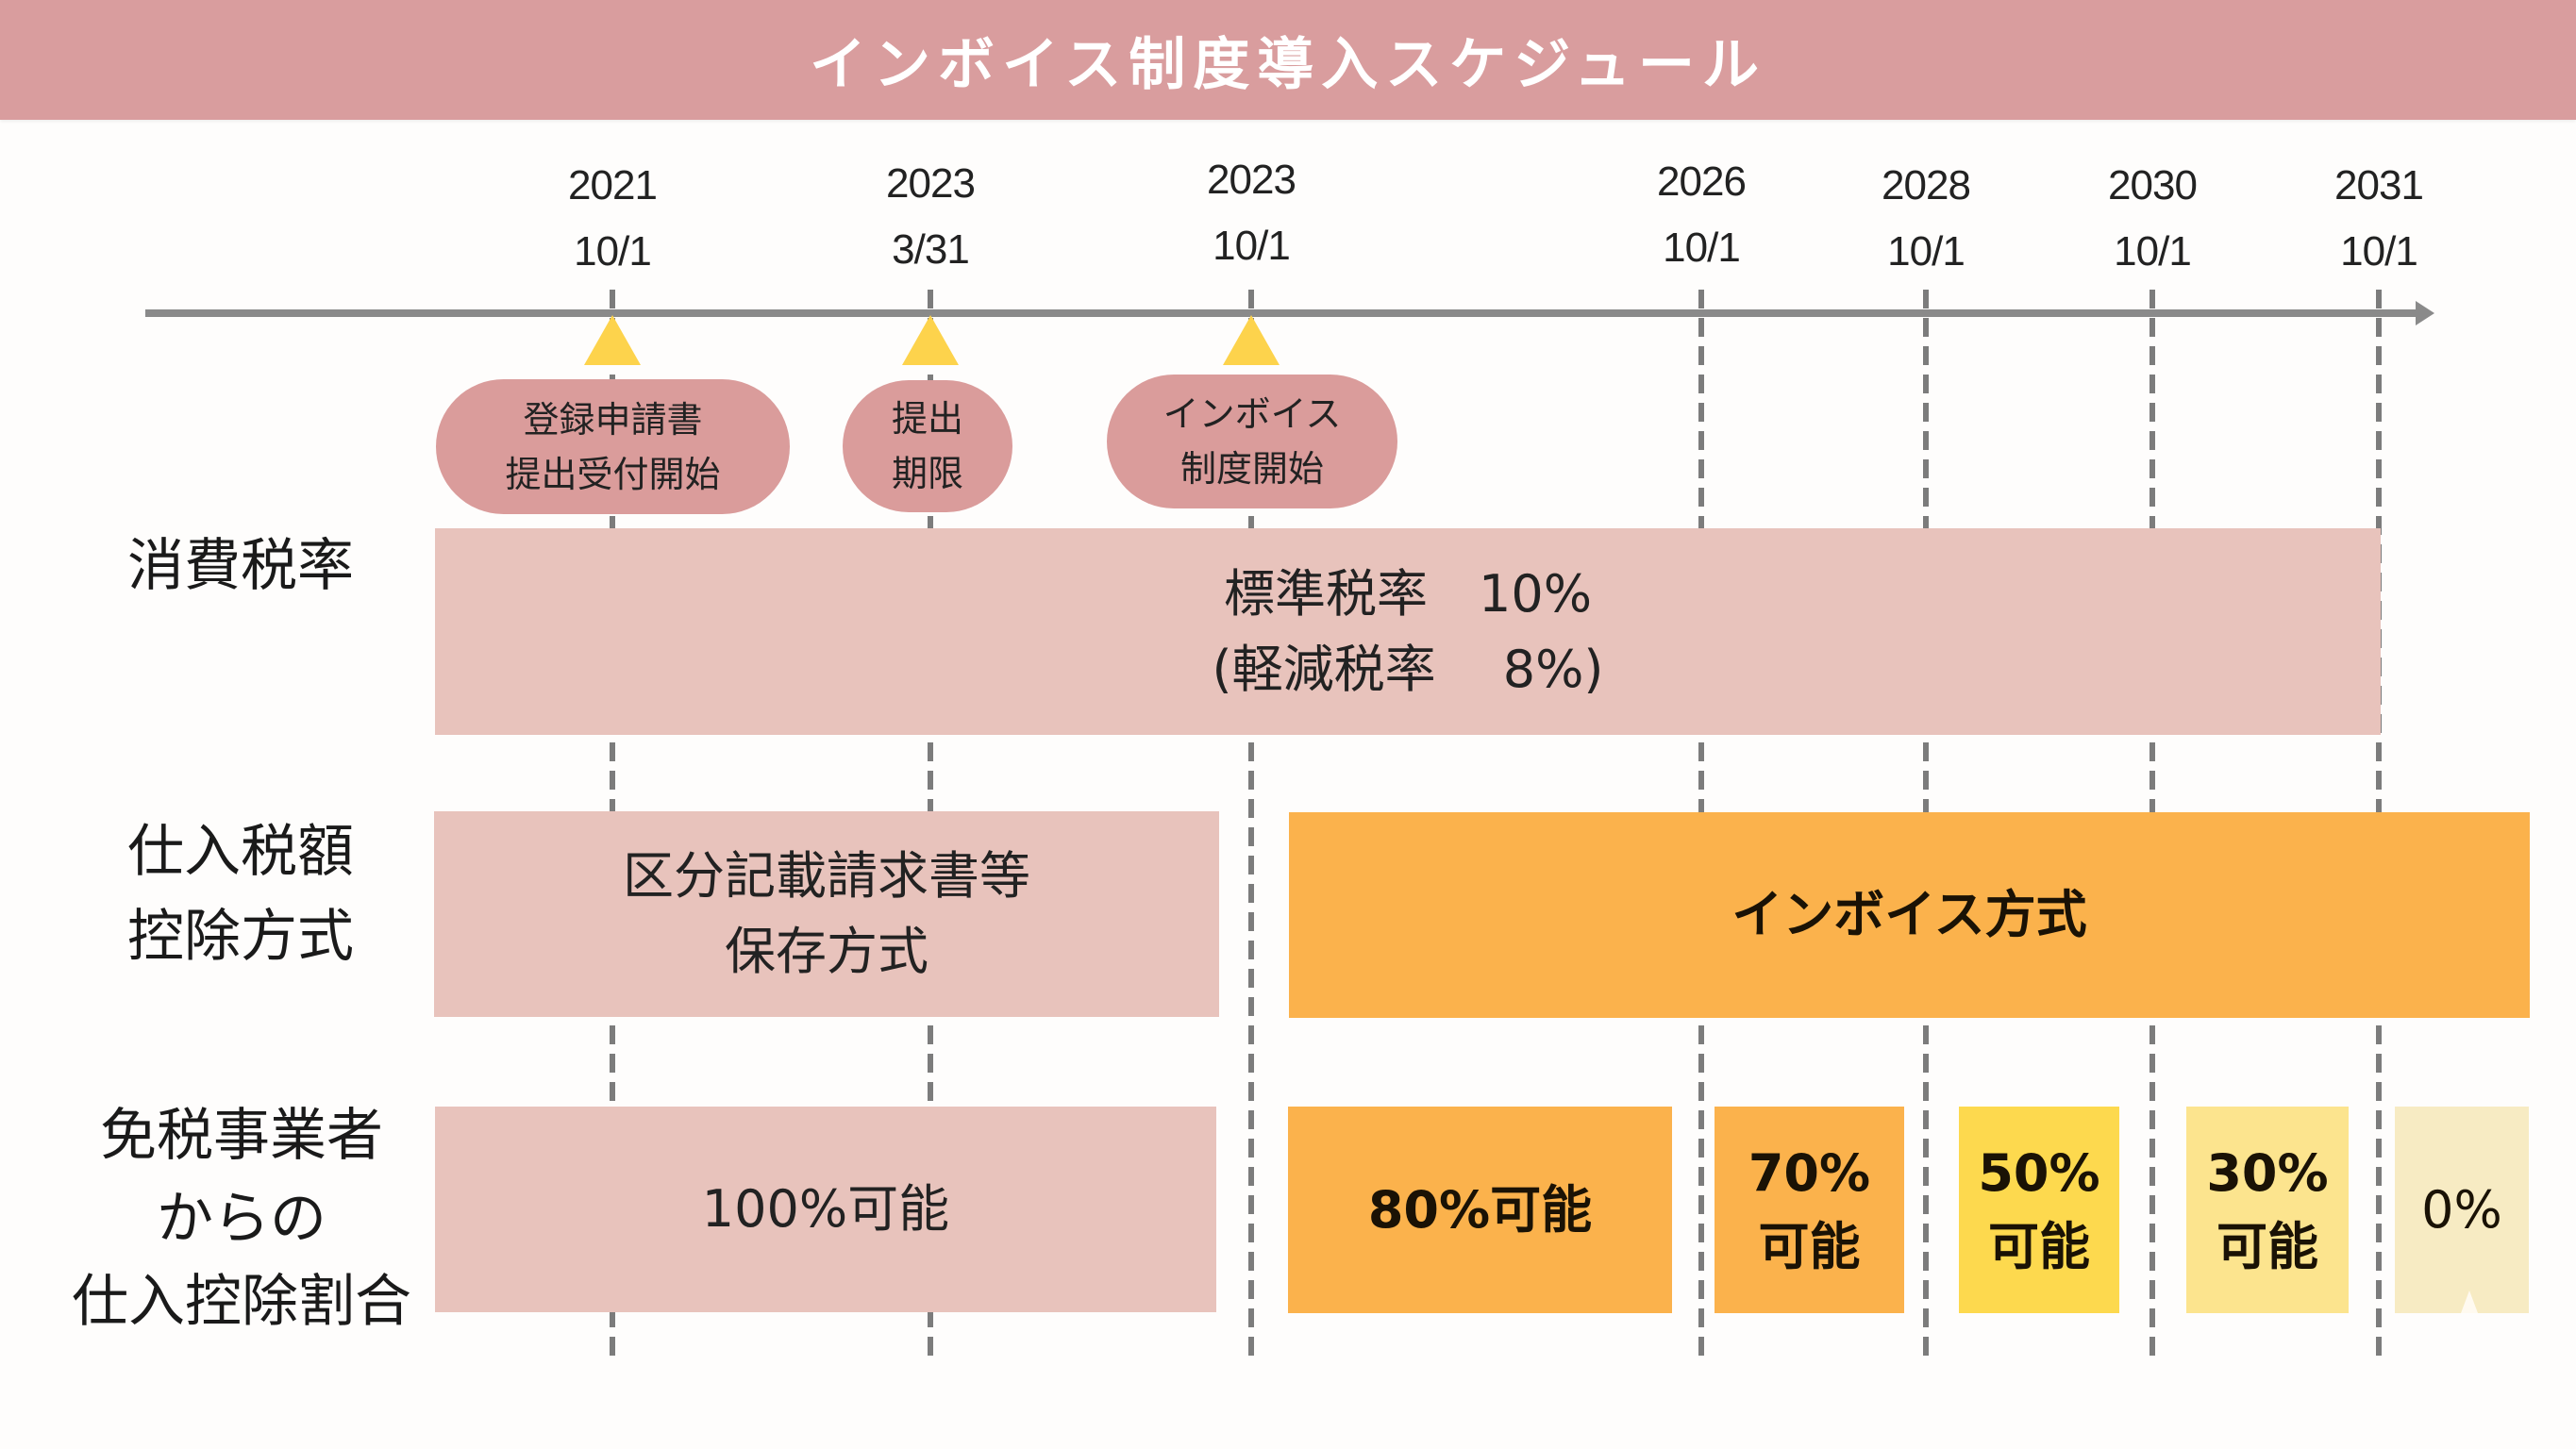 The height and width of the screenshot is (1449, 2576). Describe the element at coordinates (240, 894) in the screenshot. I see `row-label-deduction-method: 仕入税額 控除方式` at that location.